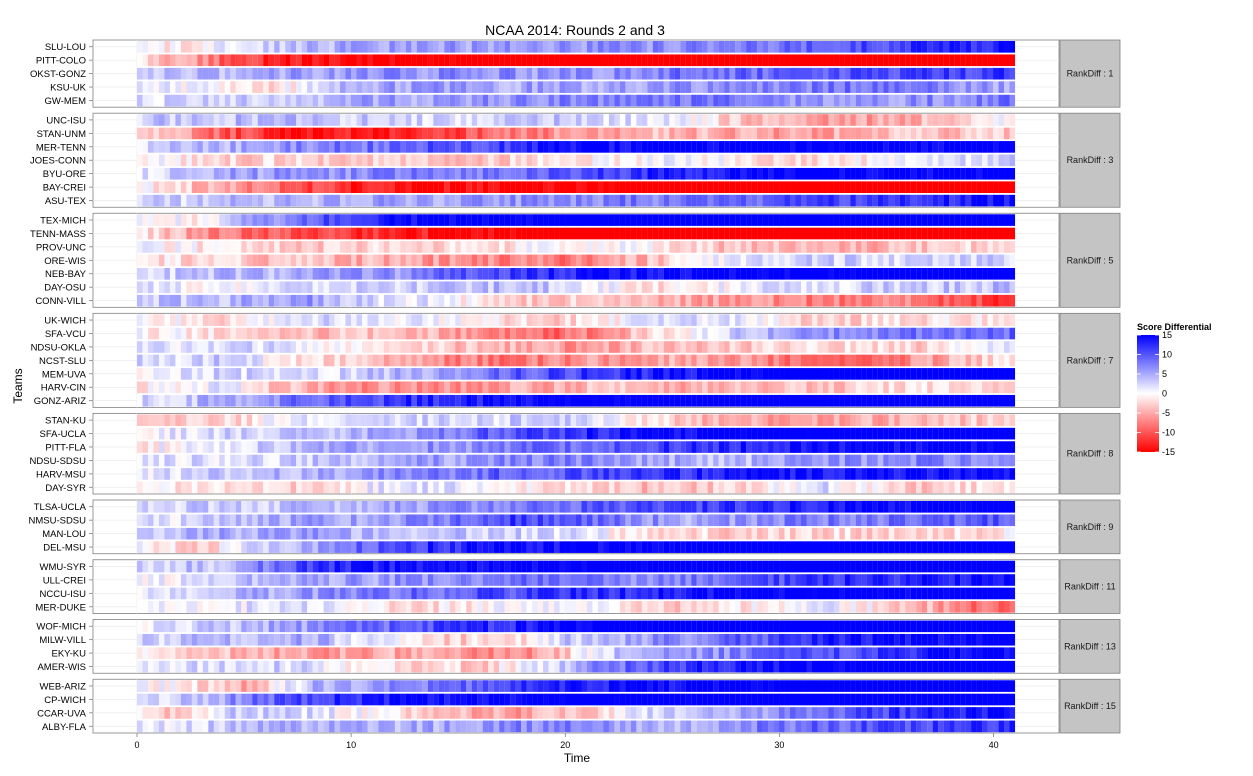  What do you see at coordinates (65, 447) in the screenshot?
I see `team-label: PITT-FLA` at bounding box center [65, 447].